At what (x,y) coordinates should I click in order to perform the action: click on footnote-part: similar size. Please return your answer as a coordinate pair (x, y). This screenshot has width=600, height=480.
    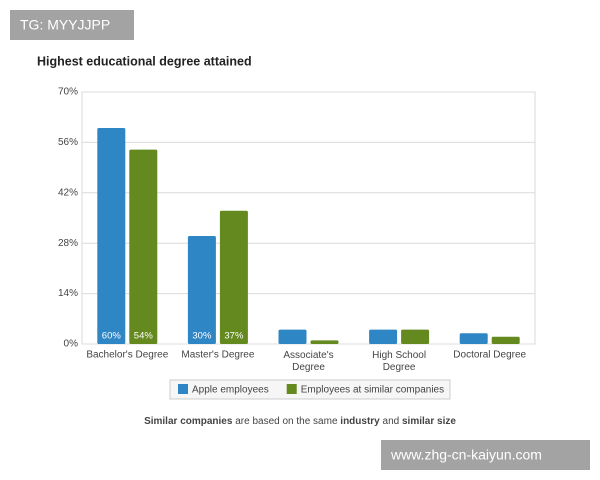
    Looking at the image, I should click on (429, 421).